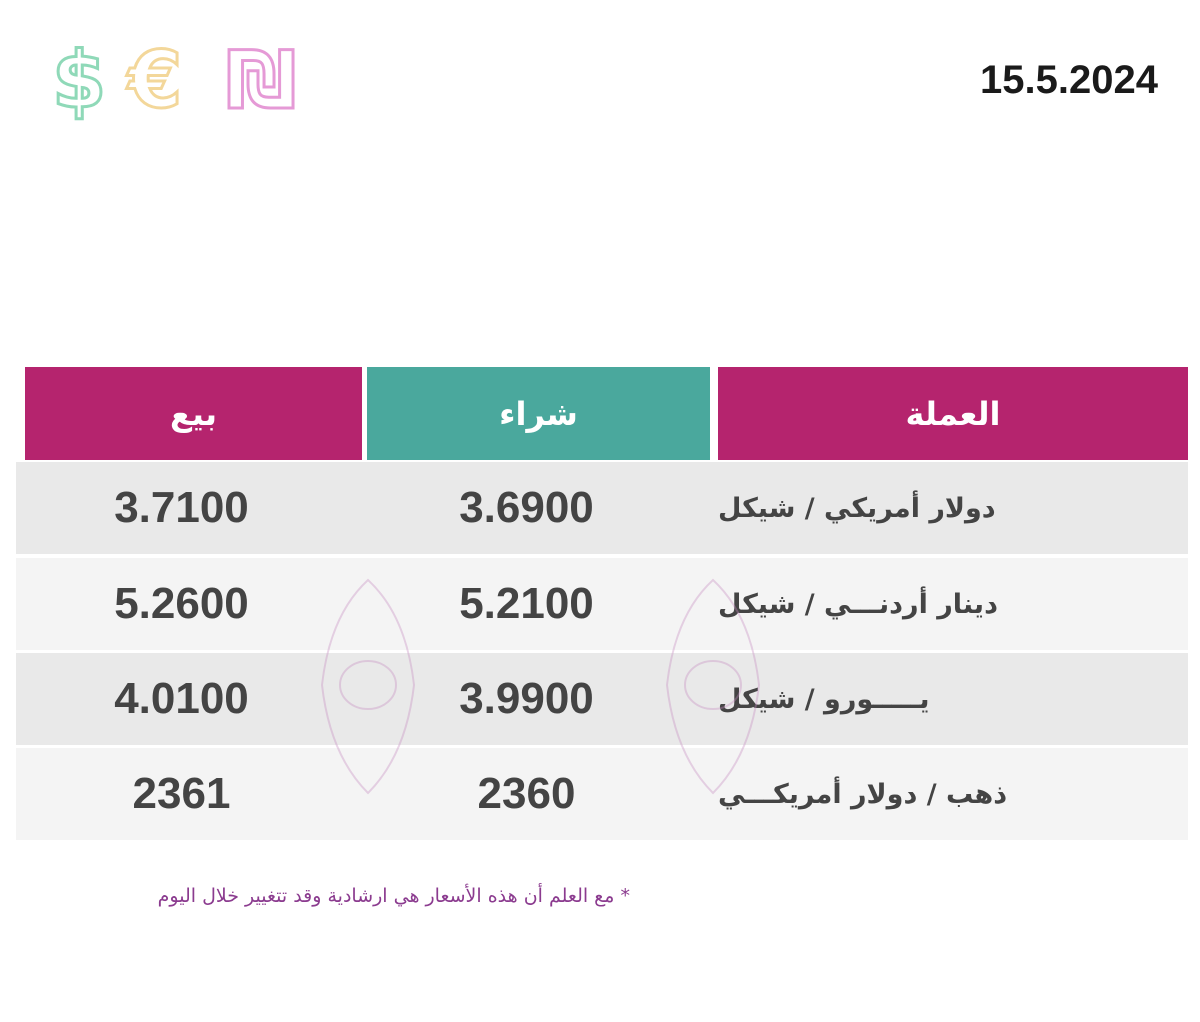 The image size is (1200, 1022). What do you see at coordinates (78, 81) in the screenshot?
I see `dollar-icon: $` at bounding box center [78, 81].